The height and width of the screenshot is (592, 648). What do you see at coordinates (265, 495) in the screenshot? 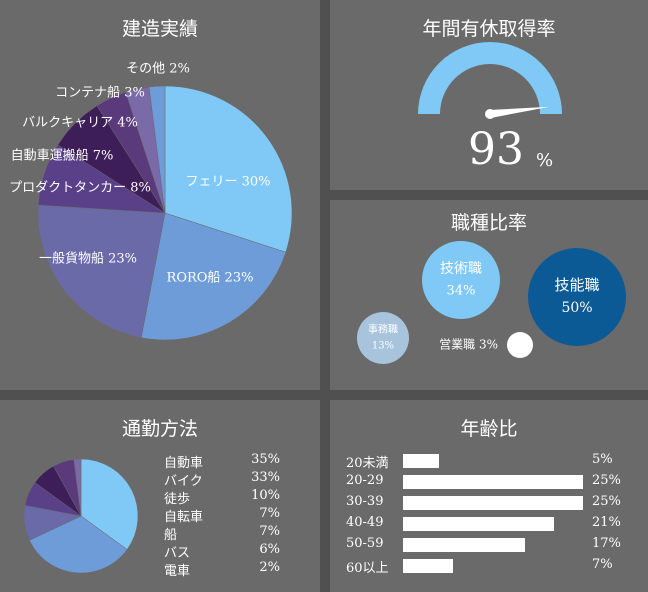
I see `commute-legend-value-2: 10%` at bounding box center [265, 495].